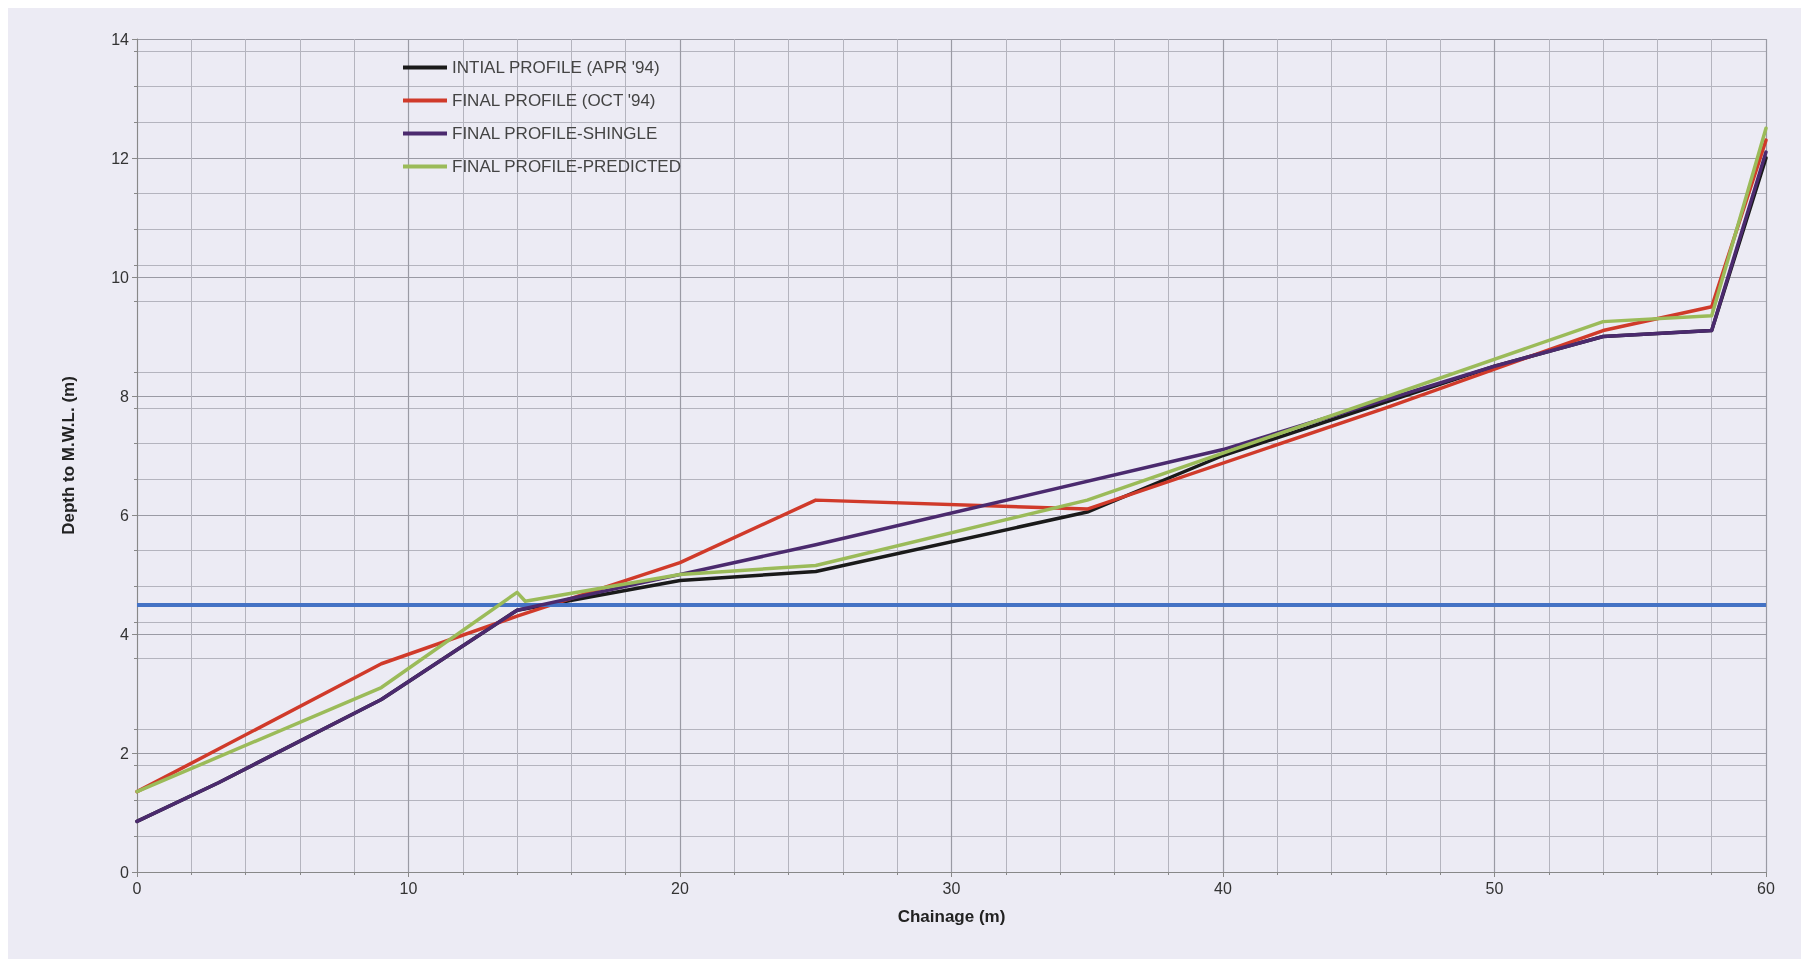 The height and width of the screenshot is (967, 1809). Describe the element at coordinates (1223, 888) in the screenshot. I see `x-tick-label: 40` at that location.